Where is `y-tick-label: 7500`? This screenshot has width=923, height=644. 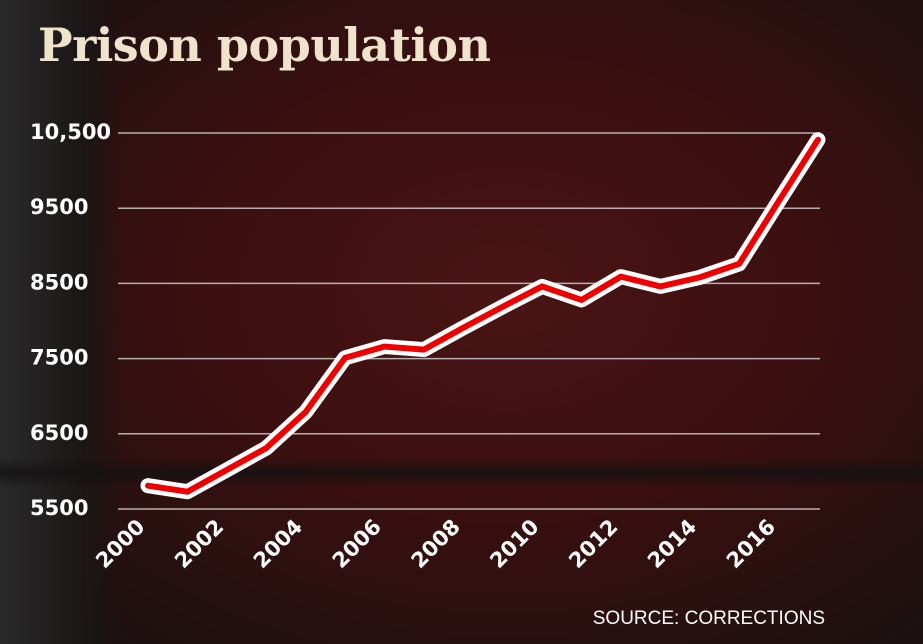 y-tick-label: 7500 is located at coordinates (59, 358).